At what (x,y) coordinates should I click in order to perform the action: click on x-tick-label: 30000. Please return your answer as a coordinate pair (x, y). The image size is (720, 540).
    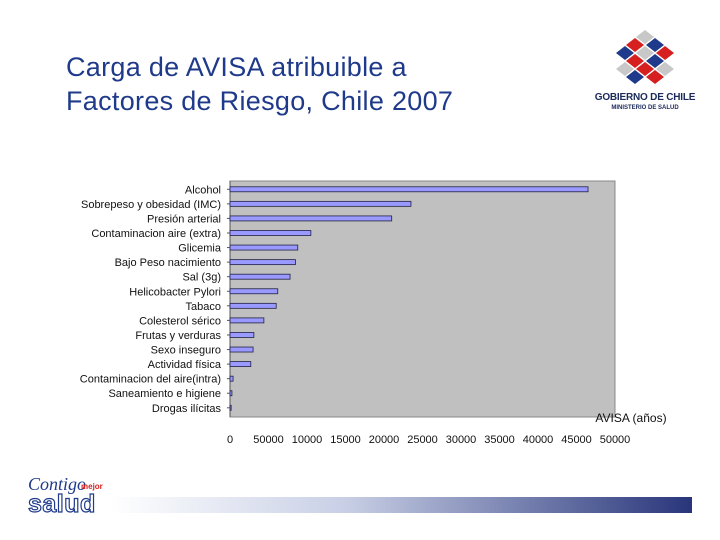
    Looking at the image, I should click on (461, 440).